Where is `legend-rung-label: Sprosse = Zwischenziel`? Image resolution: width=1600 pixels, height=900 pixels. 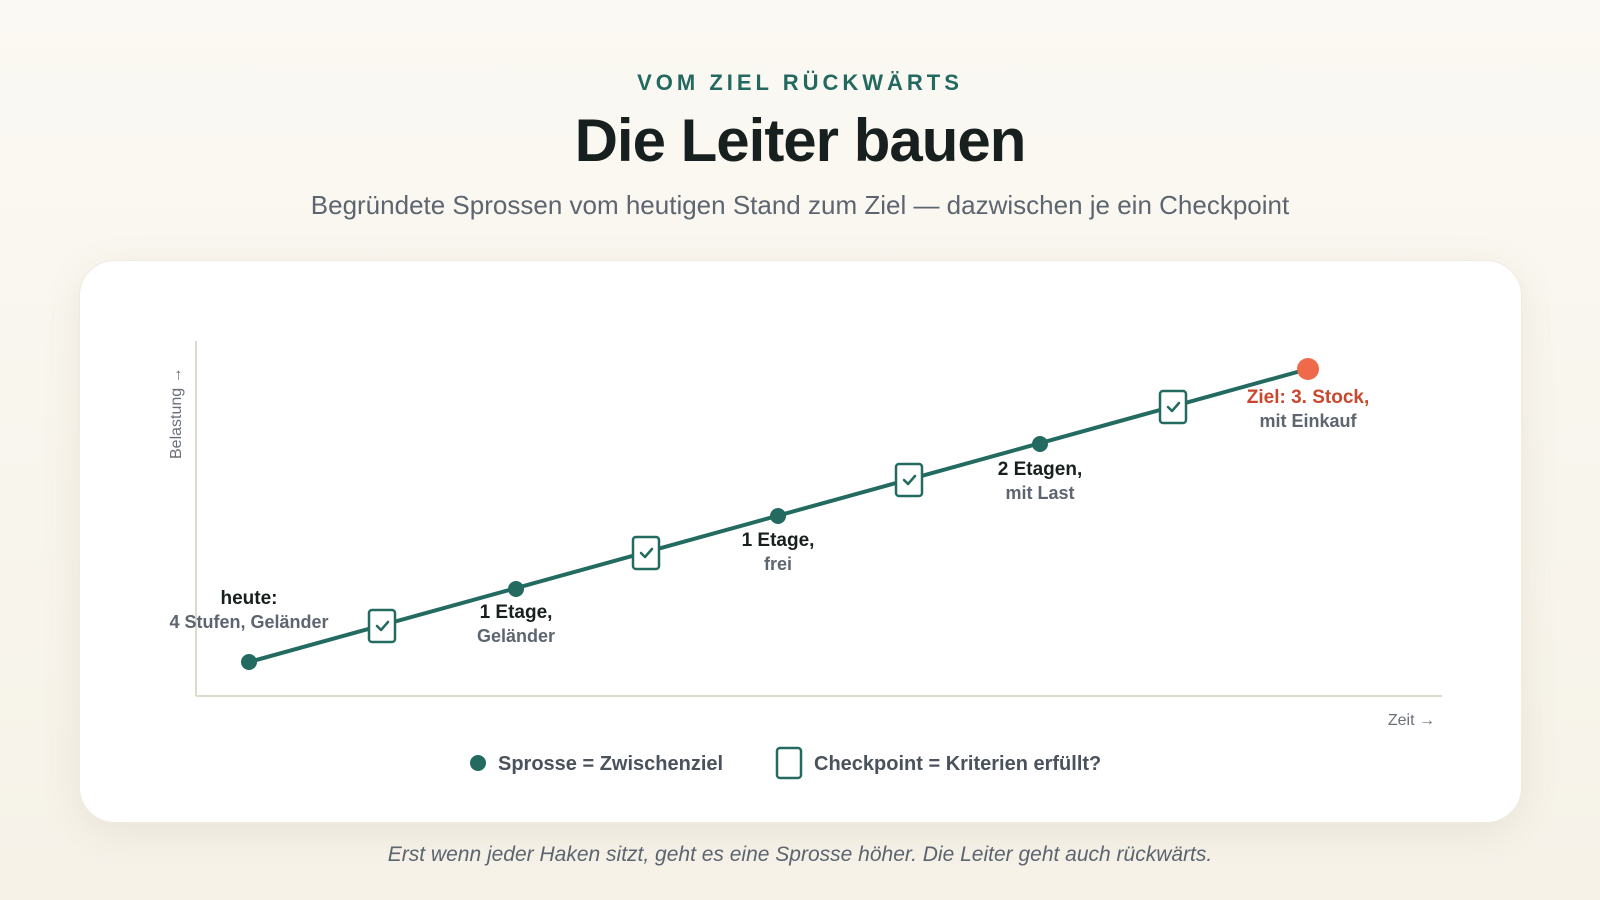
legend-rung-label: Sprosse = Zwischenziel is located at coordinates (610, 764).